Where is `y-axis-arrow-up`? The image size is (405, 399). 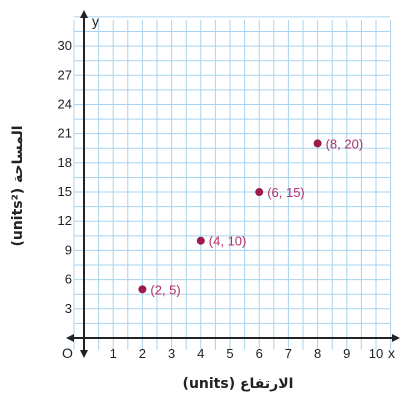 y-axis-arrow-up is located at coordinates (84, 14).